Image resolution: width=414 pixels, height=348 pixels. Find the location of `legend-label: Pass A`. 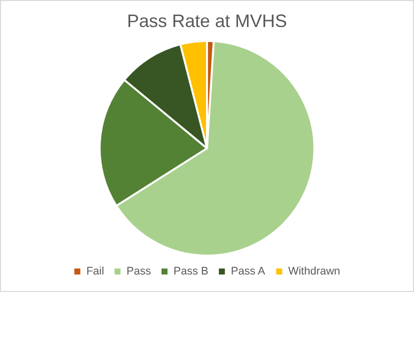

legend-label: Pass A is located at coordinates (248, 272).